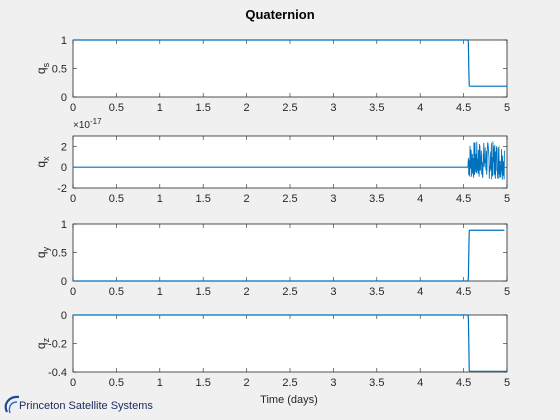 Image resolution: width=560 pixels, height=420 pixels. I want to click on y-axis-label: qx, so click(42, 162).